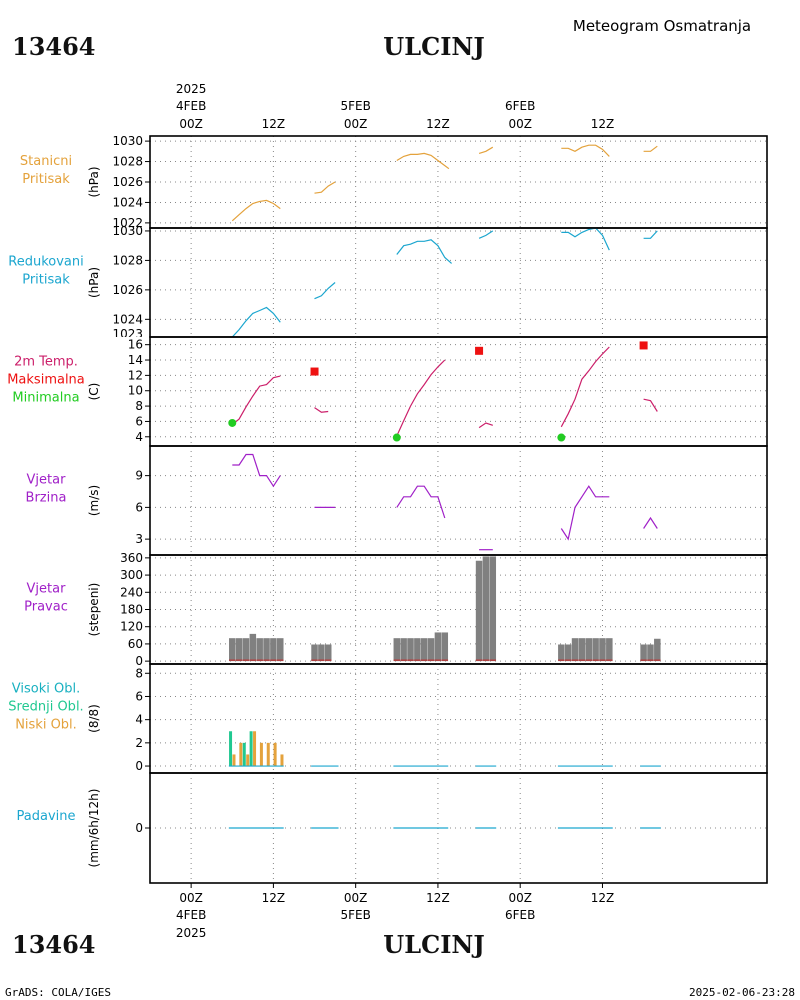 The height and width of the screenshot is (1000, 800). What do you see at coordinates (127, 231) in the screenshot?
I see `y-tick-label: 1030` at bounding box center [127, 231].